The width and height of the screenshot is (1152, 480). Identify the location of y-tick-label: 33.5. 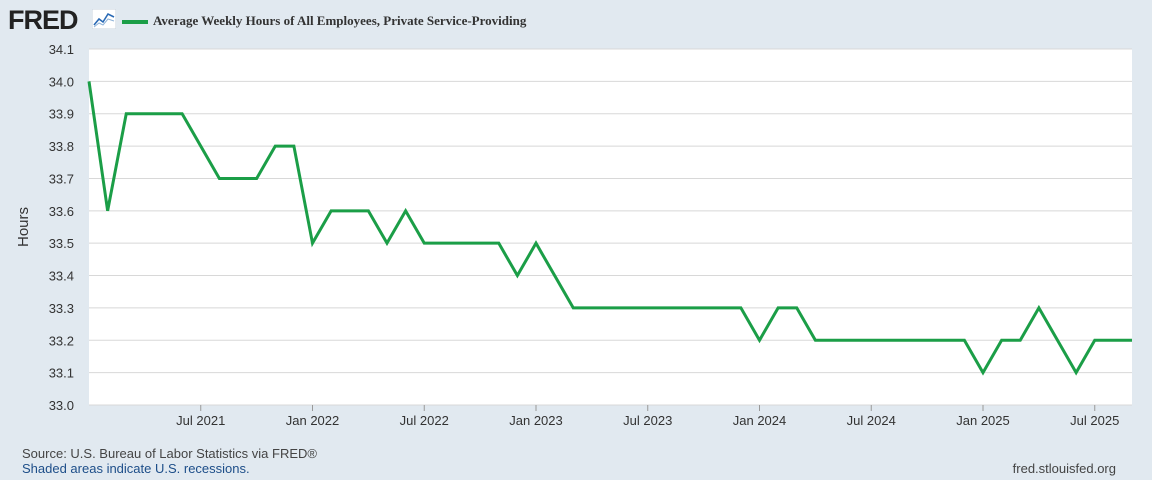
(61, 243).